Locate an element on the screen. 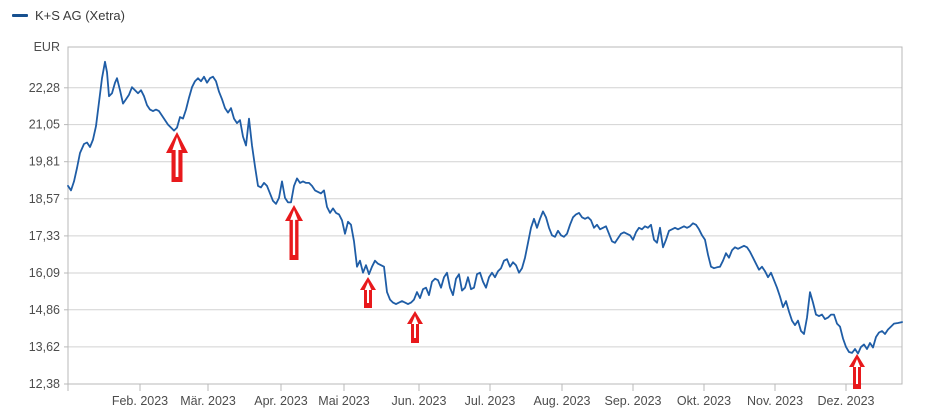  x-axis-tick-label: Sep. 2023 is located at coordinates (633, 401).